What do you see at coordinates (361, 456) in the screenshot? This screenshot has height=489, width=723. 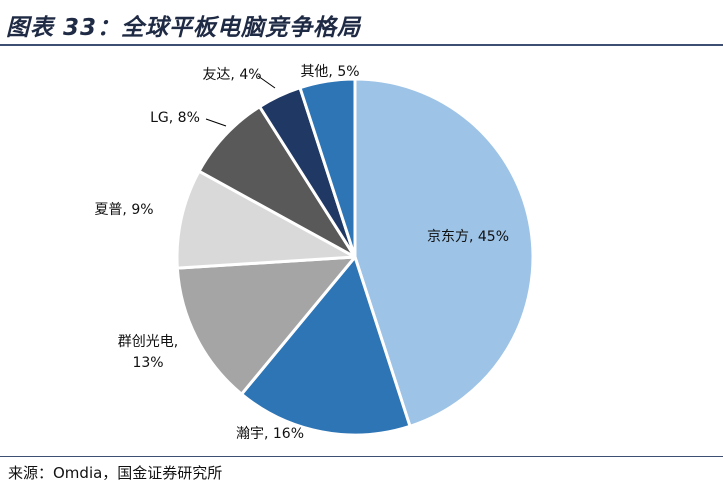 I see `footer-divider` at bounding box center [361, 456].